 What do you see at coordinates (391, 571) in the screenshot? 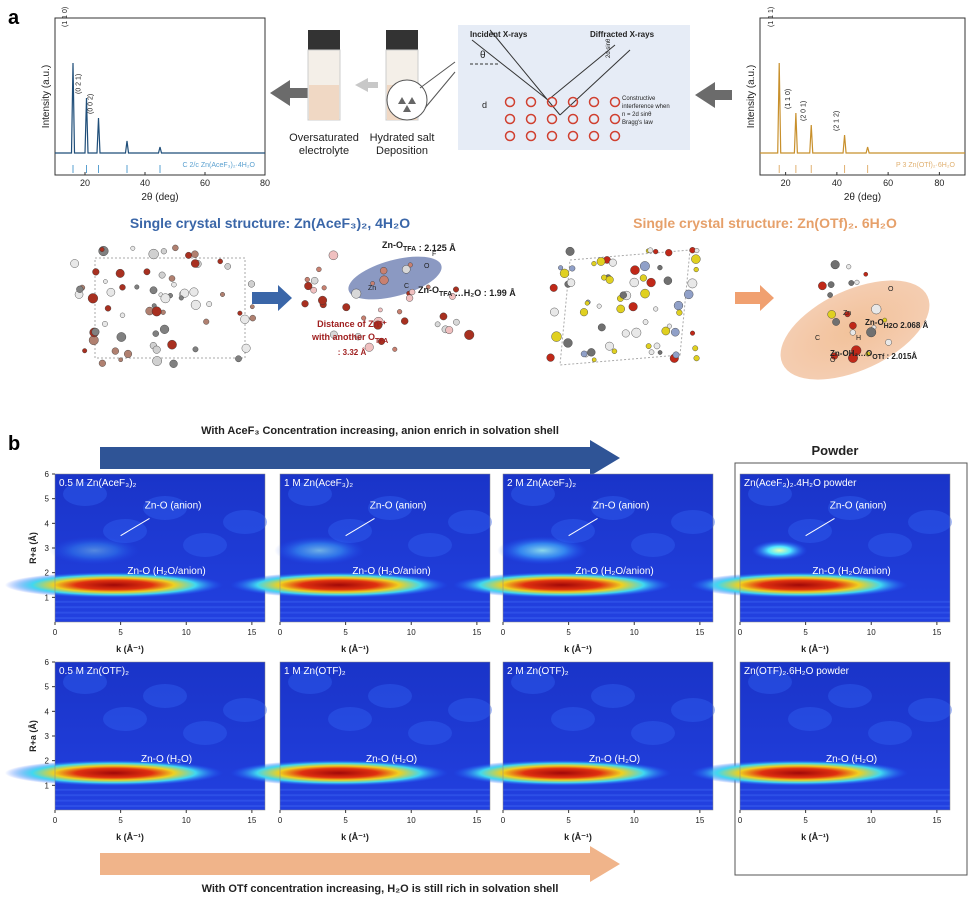
I see `peak-annotation: Zn-O (H₂O/anion)` at bounding box center [391, 571].